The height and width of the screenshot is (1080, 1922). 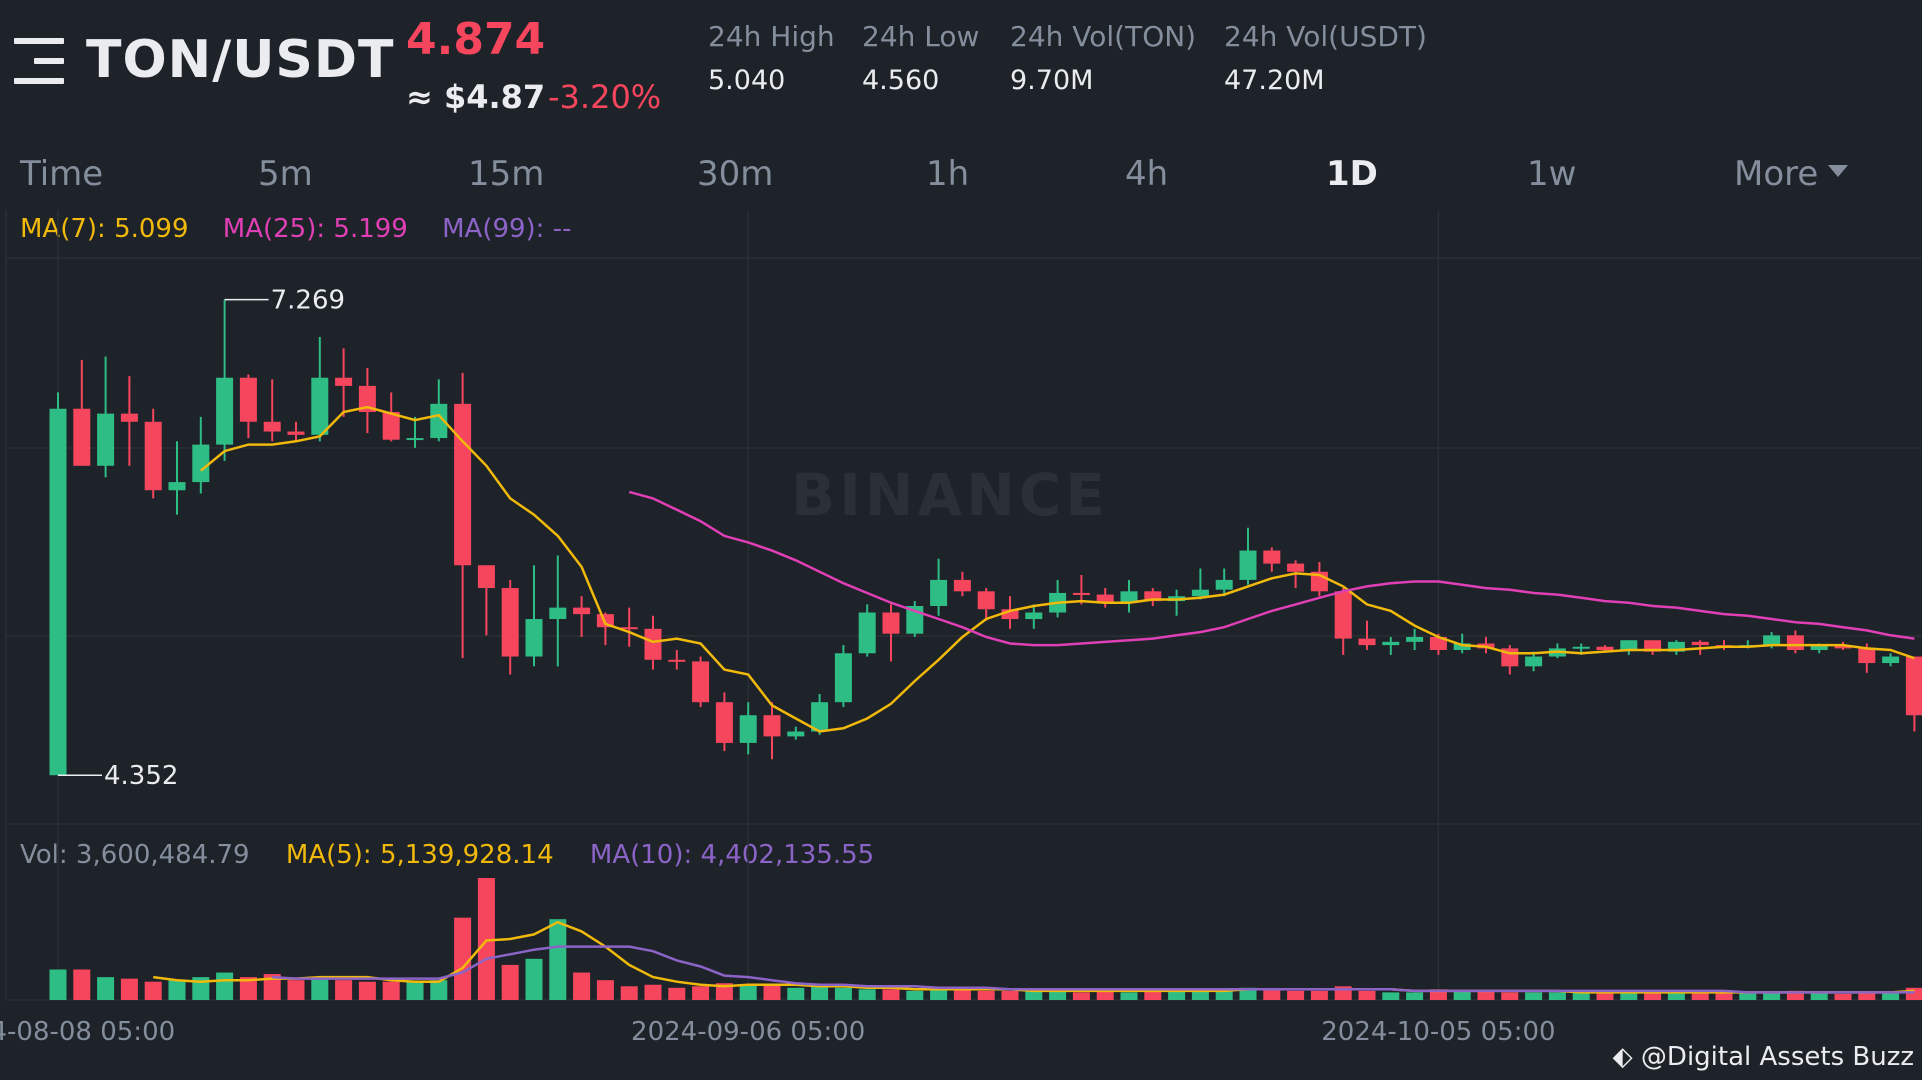 I want to click on stat-24h-high: 24h High 5.040, so click(x=771, y=58).